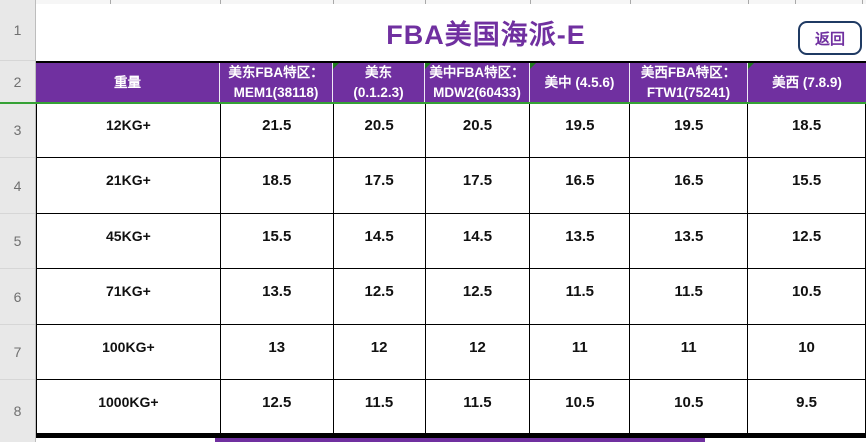  What do you see at coordinates (486, 35) in the screenshot?
I see `page-title: FBA美国海派-E` at bounding box center [486, 35].